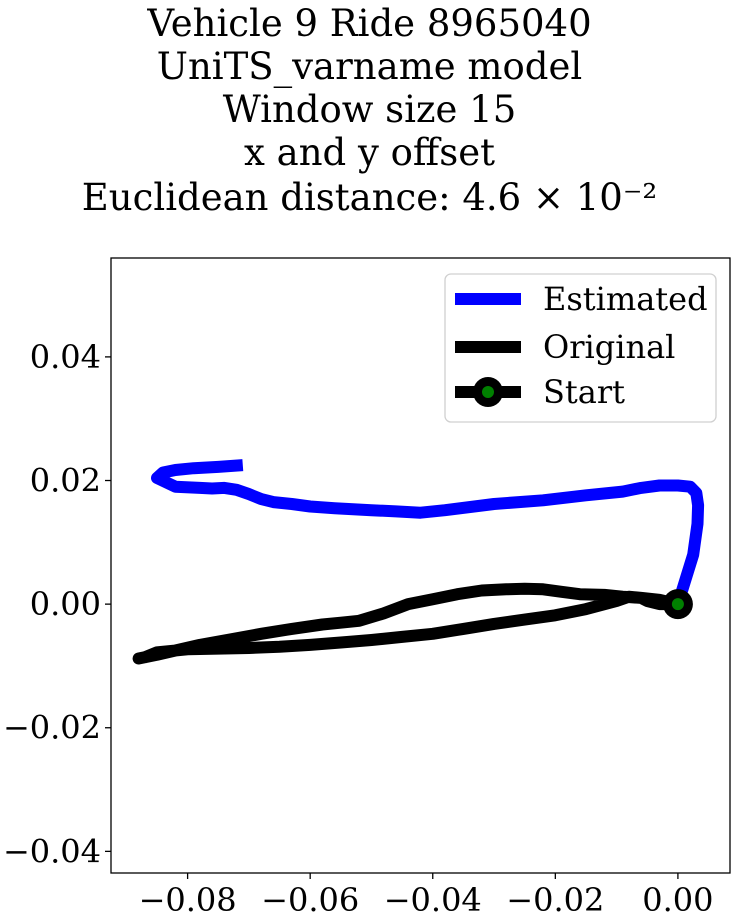 Image resolution: width=739 pixels, height=921 pixels. I want to click on x-tick-label: 0.00, so click(677, 900).